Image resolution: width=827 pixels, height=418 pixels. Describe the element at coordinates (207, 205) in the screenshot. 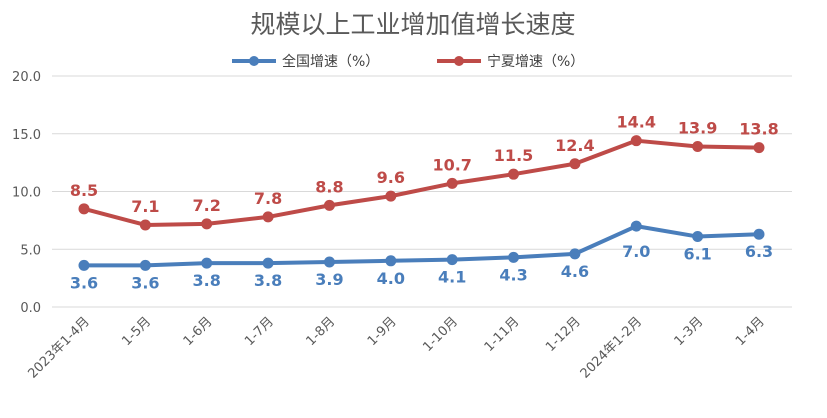

I see `data-label: 7.2` at that location.